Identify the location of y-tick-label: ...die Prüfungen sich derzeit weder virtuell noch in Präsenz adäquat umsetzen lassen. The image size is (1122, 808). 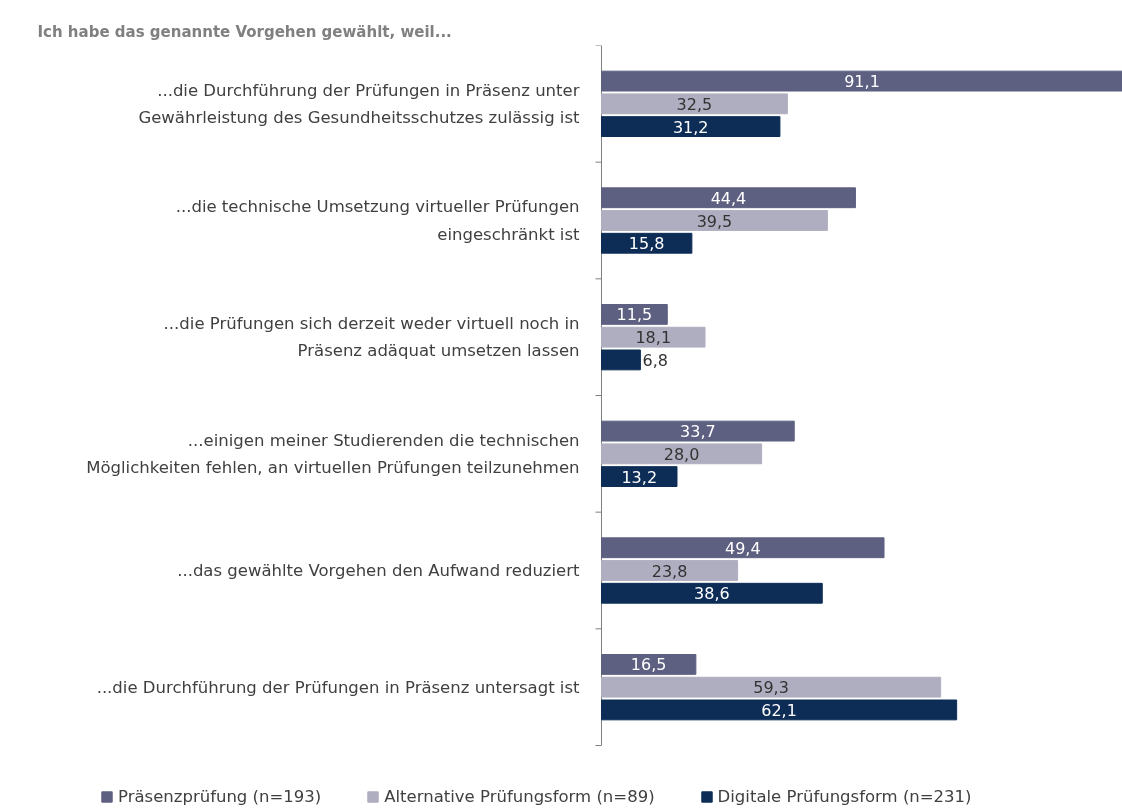
(371, 337).